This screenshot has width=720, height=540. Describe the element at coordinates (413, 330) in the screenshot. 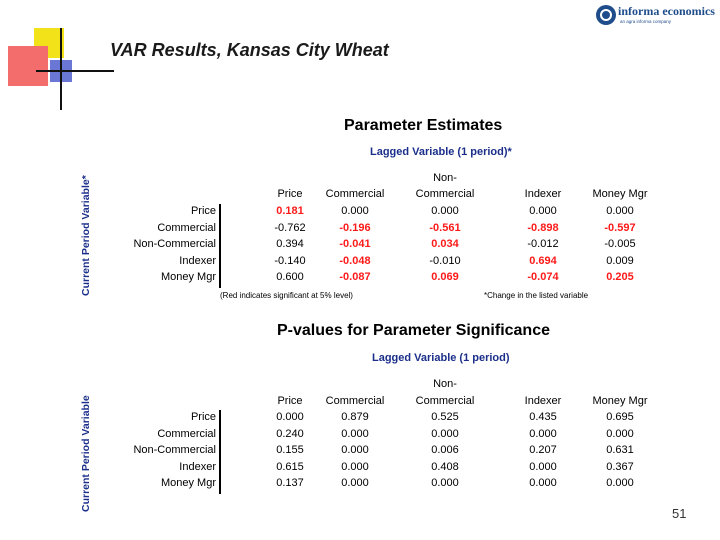

I see `table2-title: P-values for Parameter Significance` at that location.